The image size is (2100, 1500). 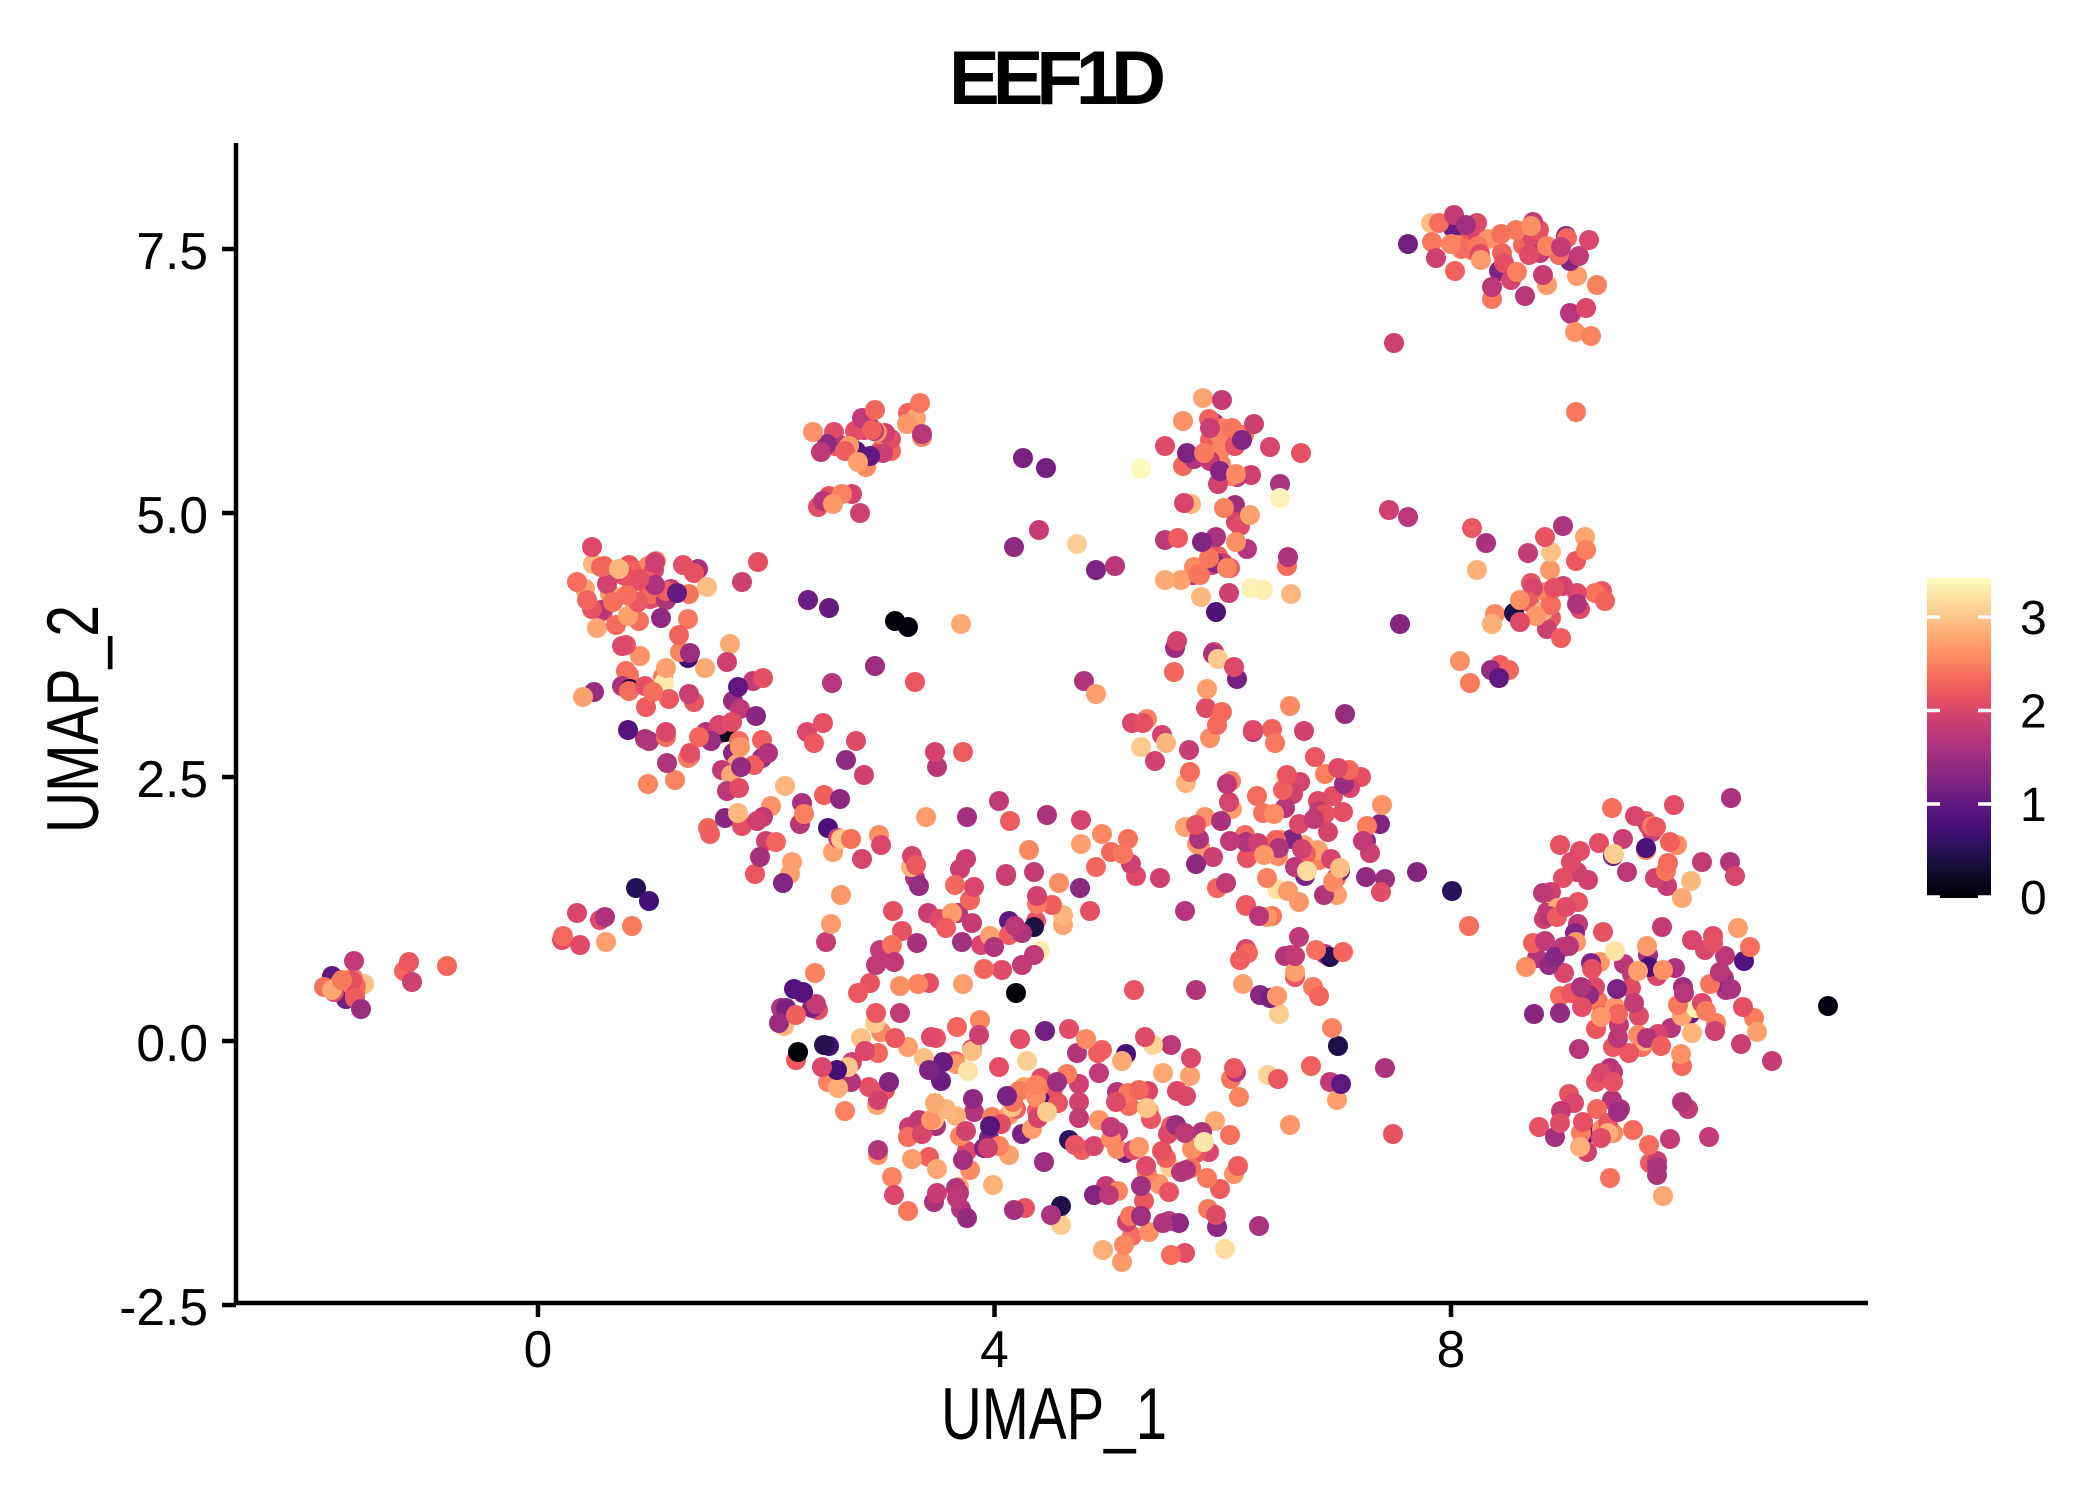 What do you see at coordinates (1056, 78) in the screenshot?
I see `svg-text: EEF1D` at bounding box center [1056, 78].